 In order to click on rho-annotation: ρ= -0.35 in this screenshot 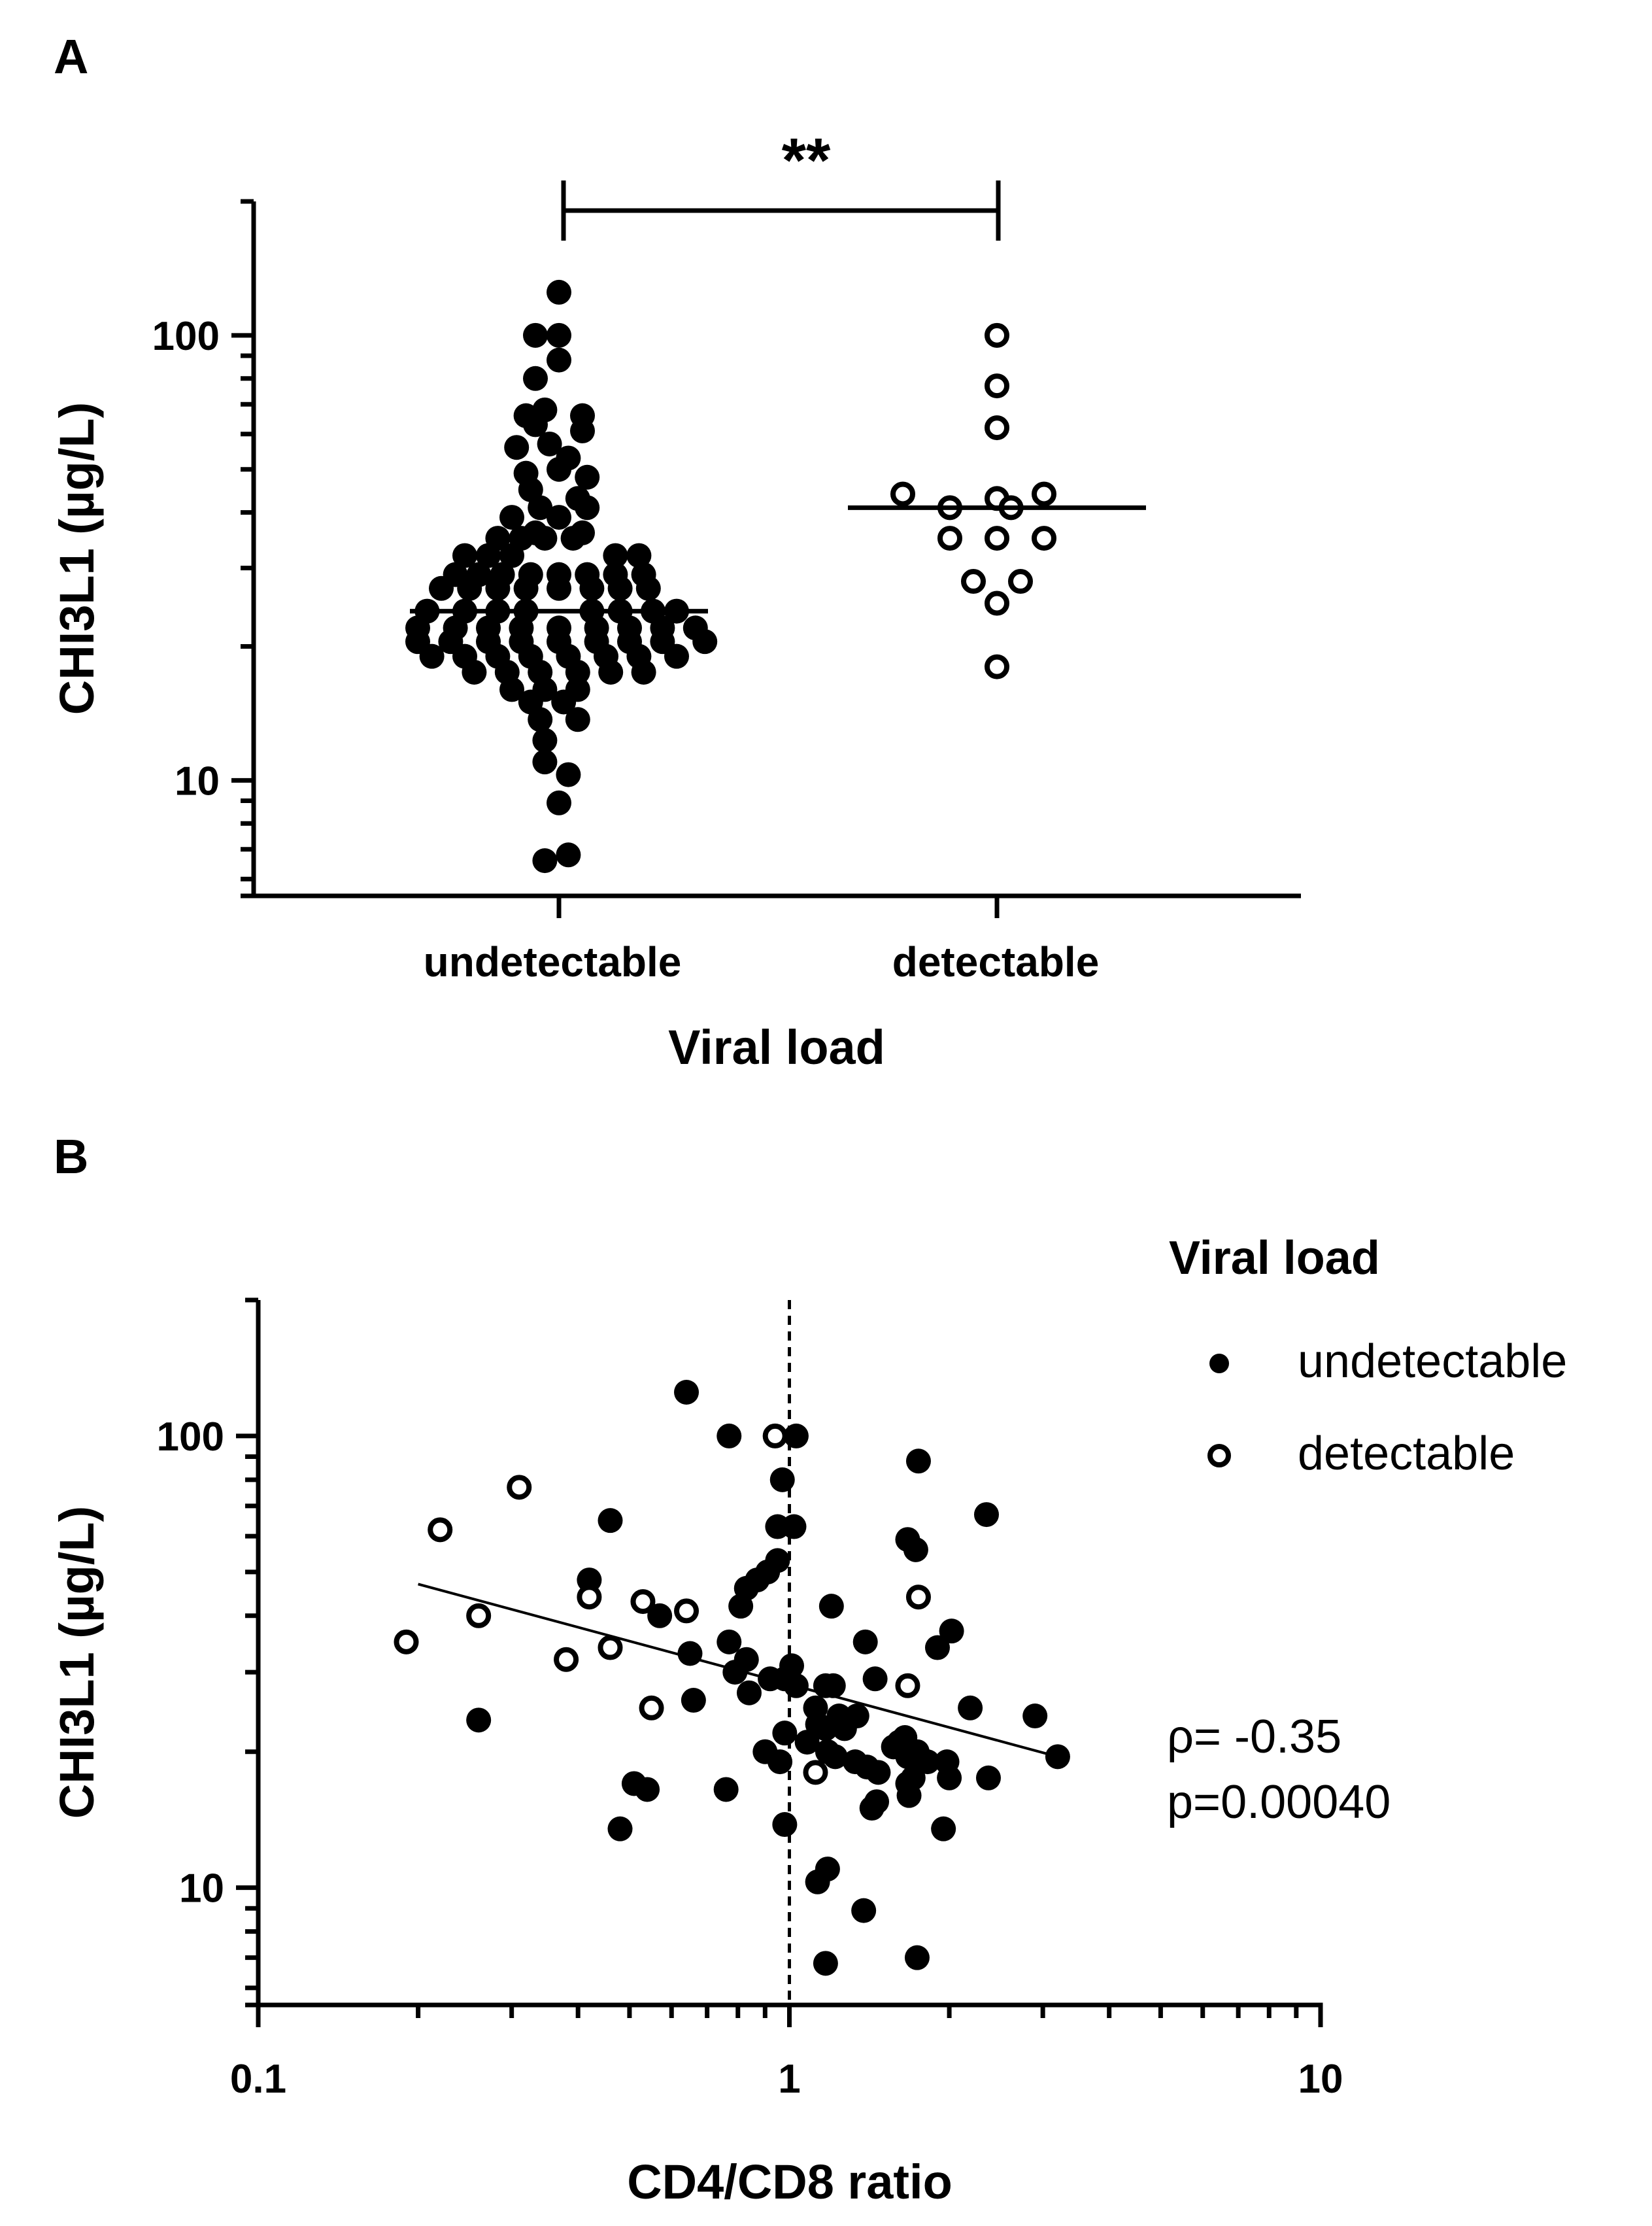, I will do `click(1254, 1737)`.